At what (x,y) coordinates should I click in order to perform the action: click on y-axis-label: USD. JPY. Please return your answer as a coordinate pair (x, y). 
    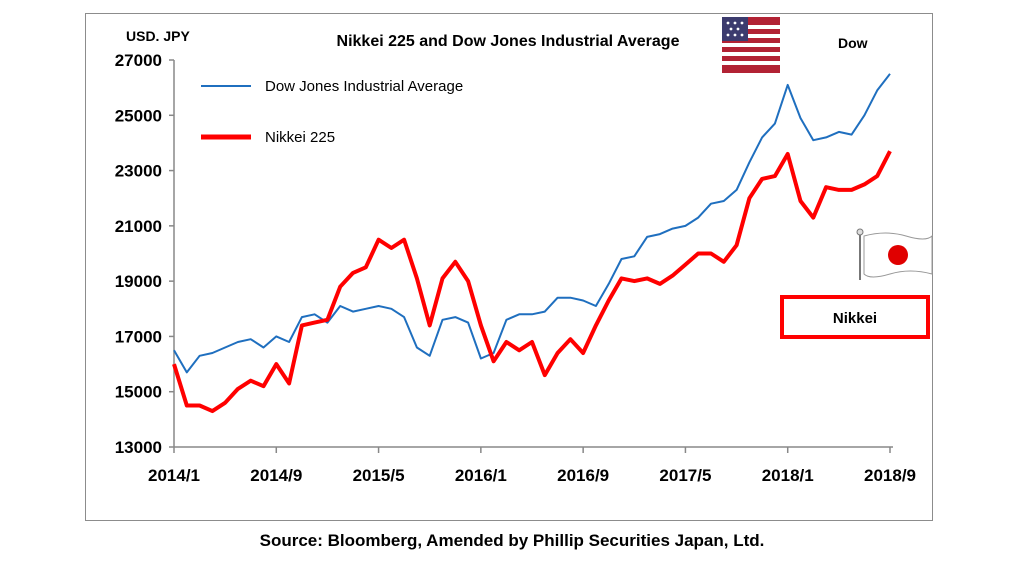
    Looking at the image, I should click on (158, 36).